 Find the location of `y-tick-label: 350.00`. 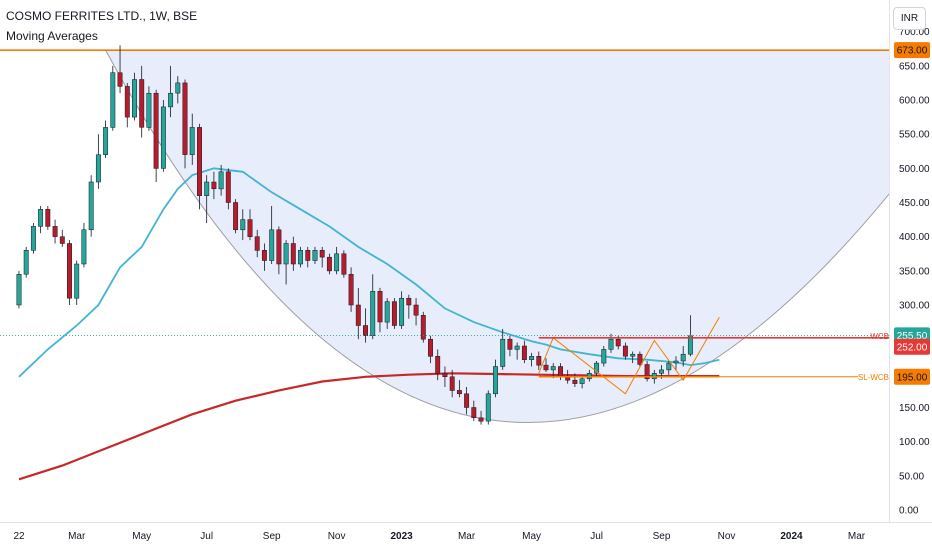

y-tick-label: 350.00 is located at coordinates (914, 271).